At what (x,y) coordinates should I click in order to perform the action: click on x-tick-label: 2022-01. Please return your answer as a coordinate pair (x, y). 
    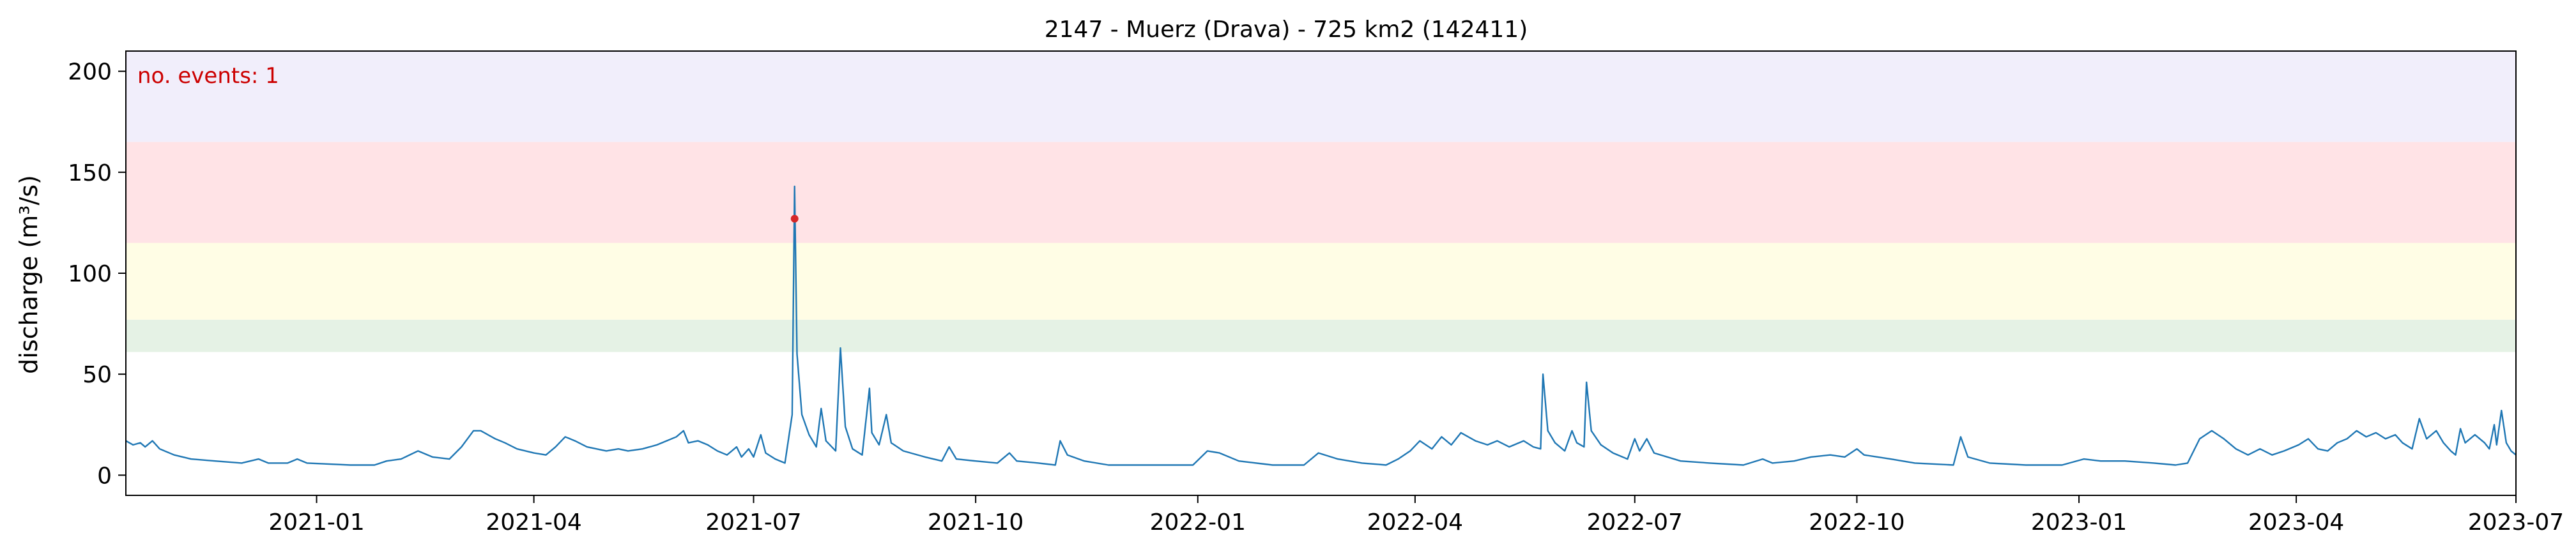
    Looking at the image, I should click on (1198, 522).